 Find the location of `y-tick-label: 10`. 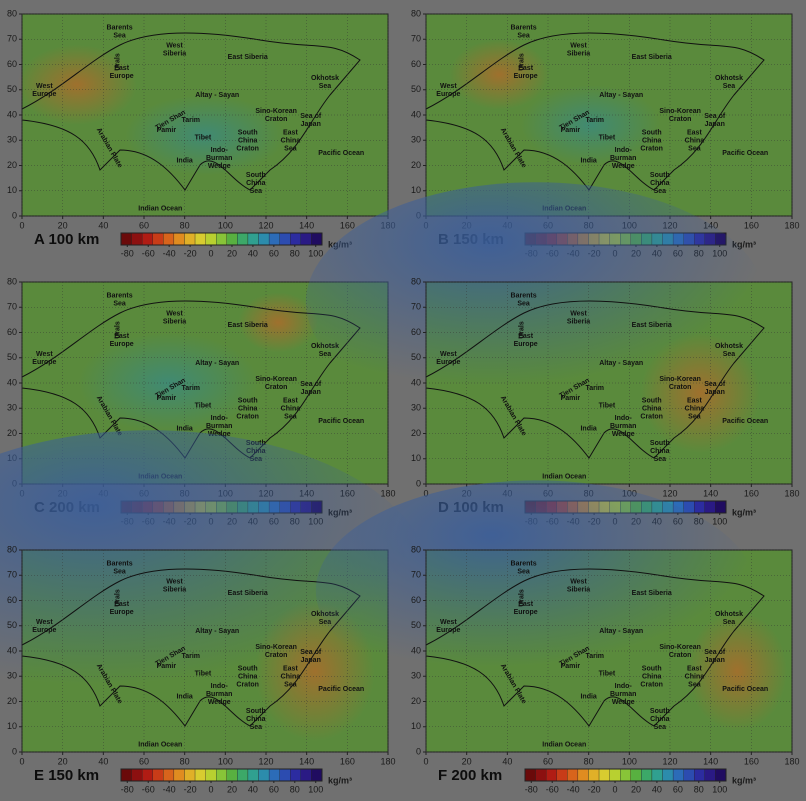

y-tick-label: 10 is located at coordinates (416, 458).